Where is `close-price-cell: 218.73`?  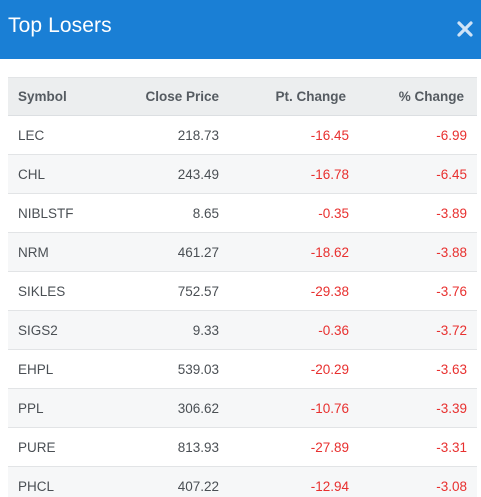
close-price-cell: 218.73 is located at coordinates (168, 135).